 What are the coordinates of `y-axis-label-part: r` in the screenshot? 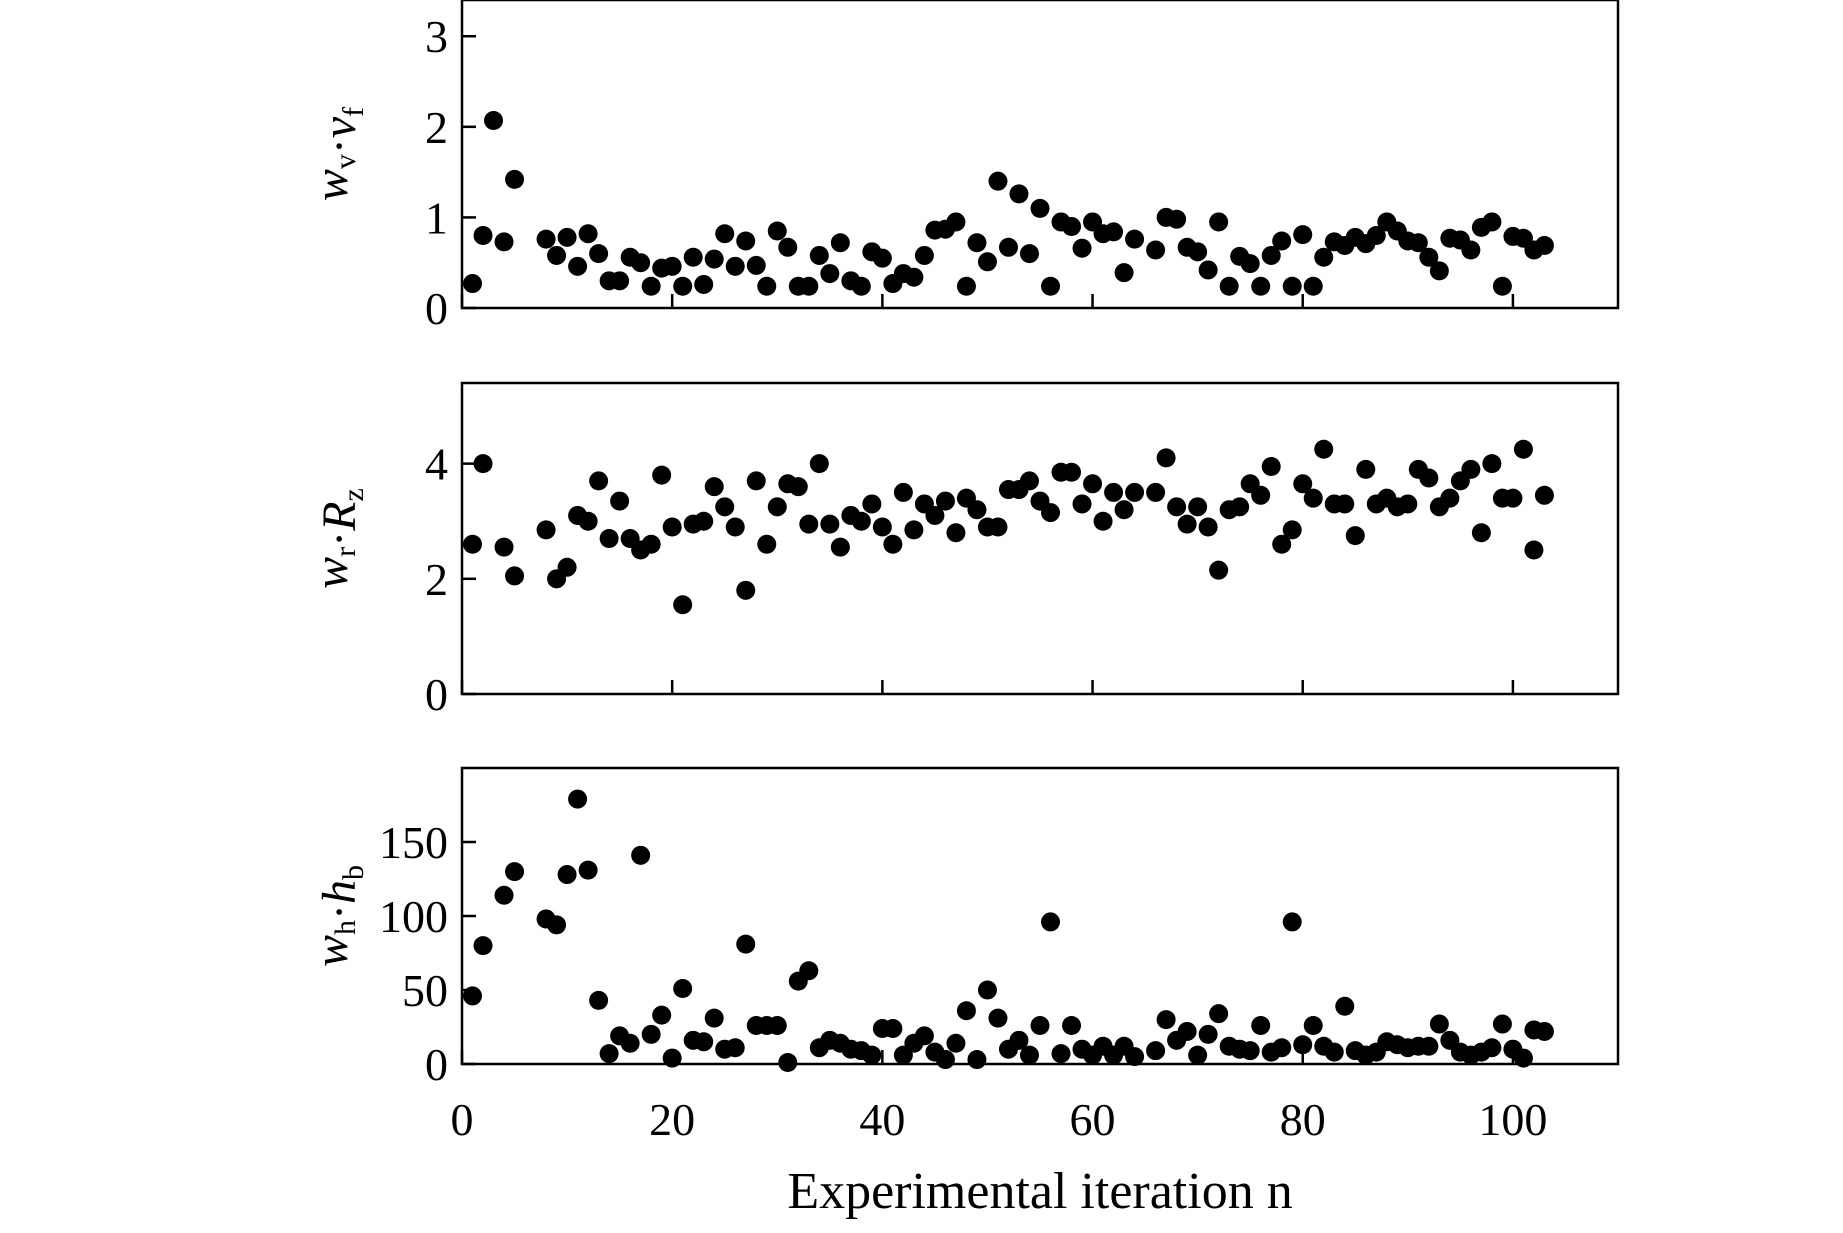 It's located at (345, 552).